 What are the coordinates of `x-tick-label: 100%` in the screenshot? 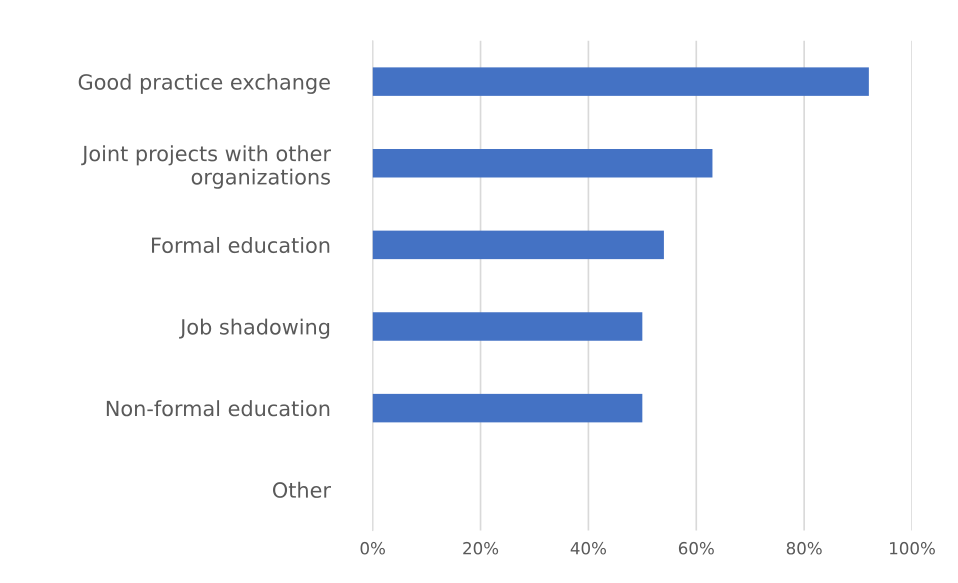 It's located at (912, 548).